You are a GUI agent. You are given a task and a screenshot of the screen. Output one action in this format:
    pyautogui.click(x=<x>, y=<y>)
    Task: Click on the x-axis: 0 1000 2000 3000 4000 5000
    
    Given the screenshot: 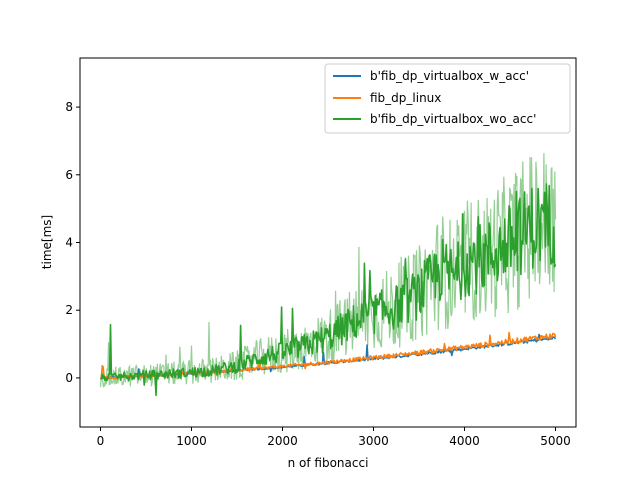 What is the action you would take?
    pyautogui.click(x=334, y=437)
    